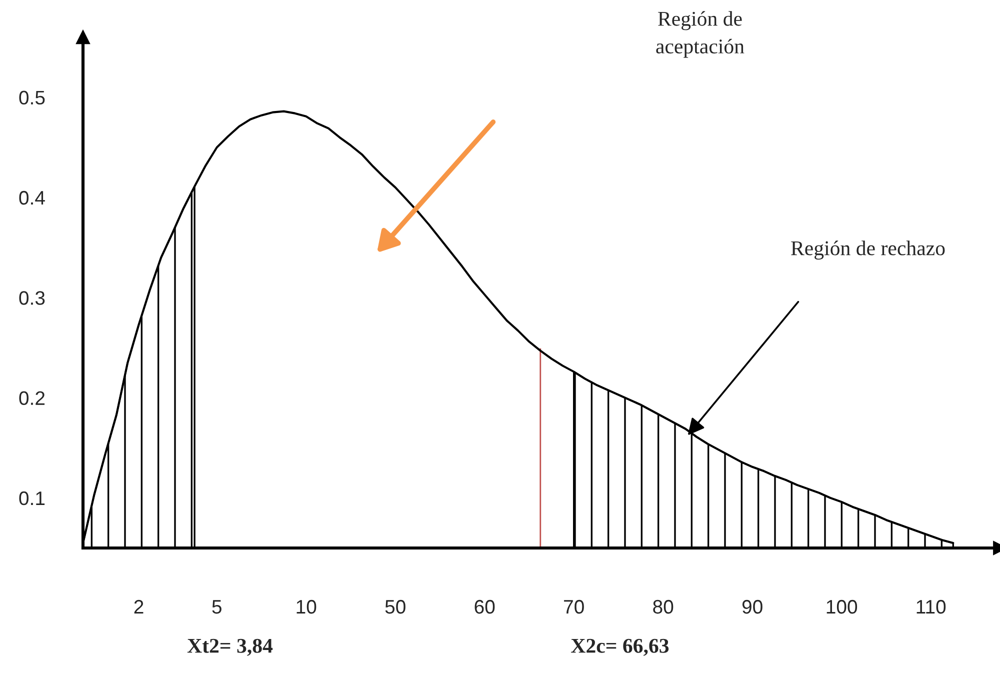  What do you see at coordinates (230, 647) in the screenshot?
I see `text: Xt2= 3,84` at bounding box center [230, 647].